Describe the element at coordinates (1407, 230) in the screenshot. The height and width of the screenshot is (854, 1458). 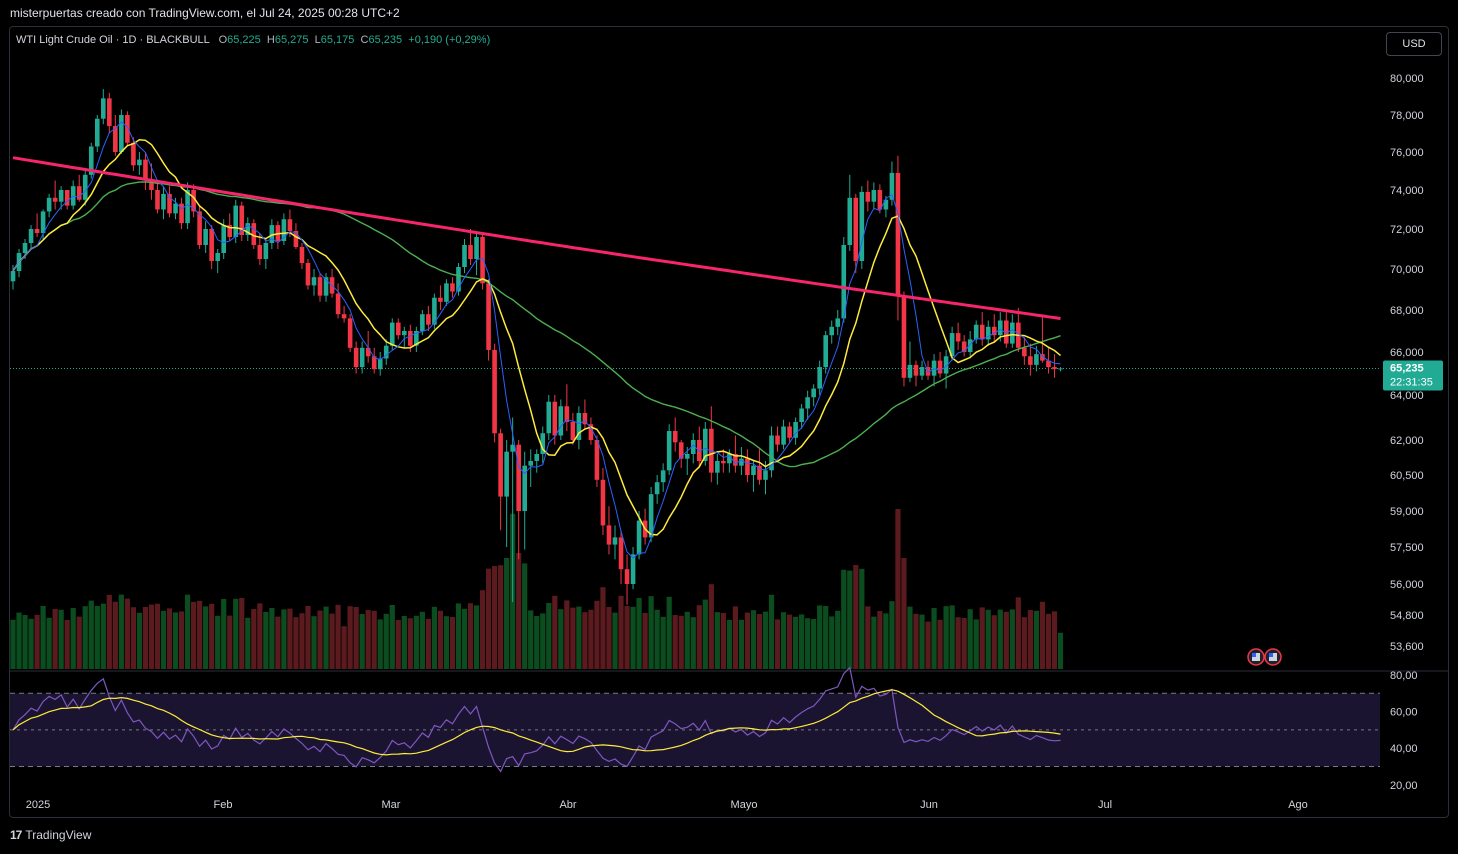
I see `price-axis-label: 72,000` at that location.